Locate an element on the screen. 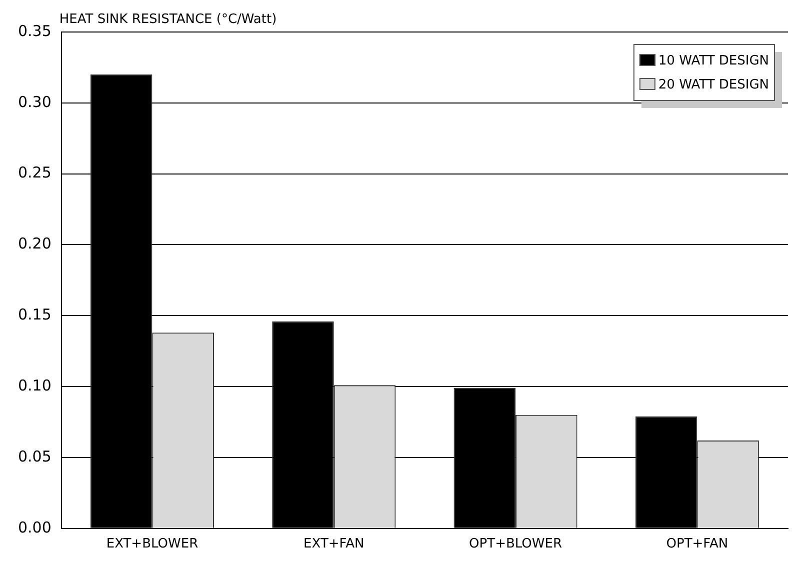 The width and height of the screenshot is (798, 568). y-tick-label: 0.05 is located at coordinates (35, 456).